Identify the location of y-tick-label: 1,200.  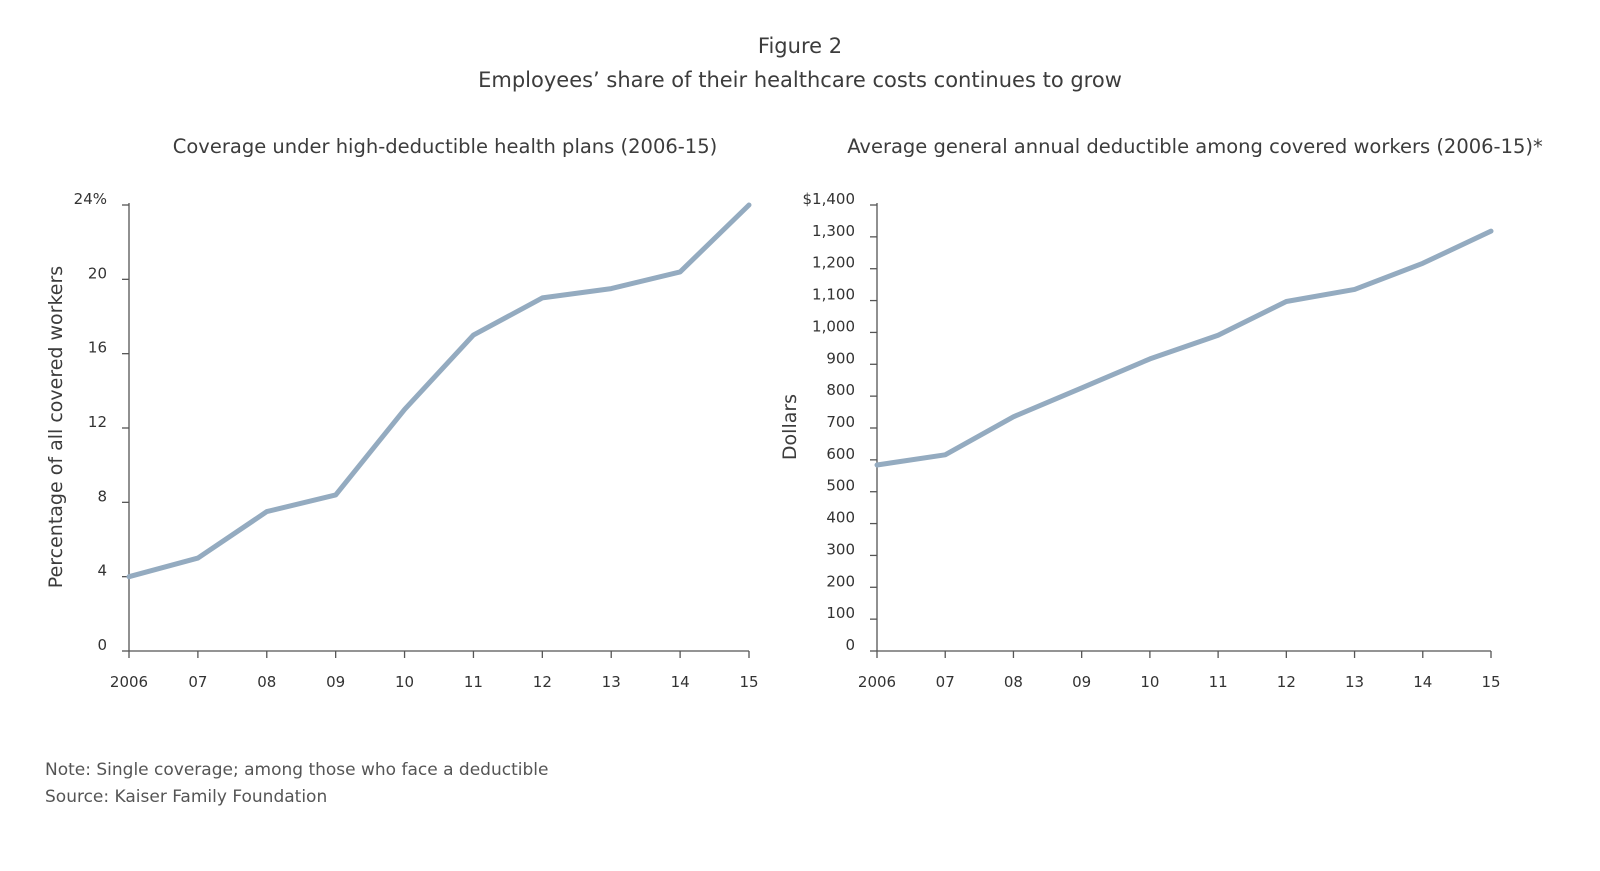
(833, 263).